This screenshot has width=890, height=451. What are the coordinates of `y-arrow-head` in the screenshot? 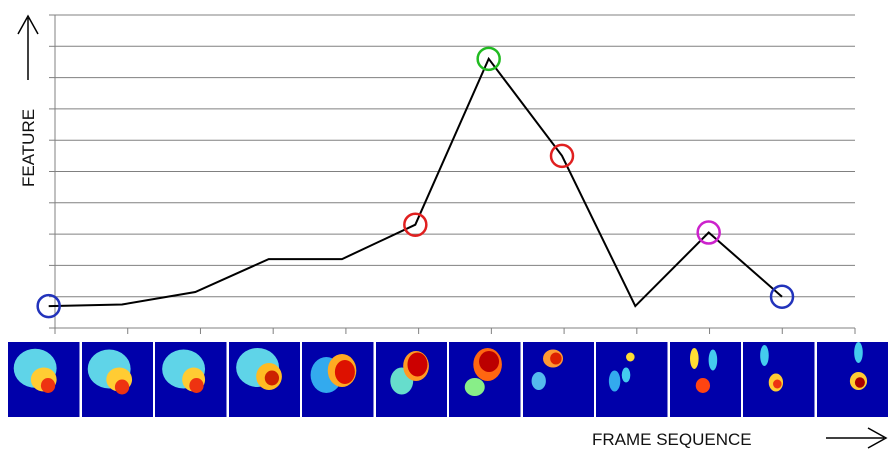 It's located at (28, 24).